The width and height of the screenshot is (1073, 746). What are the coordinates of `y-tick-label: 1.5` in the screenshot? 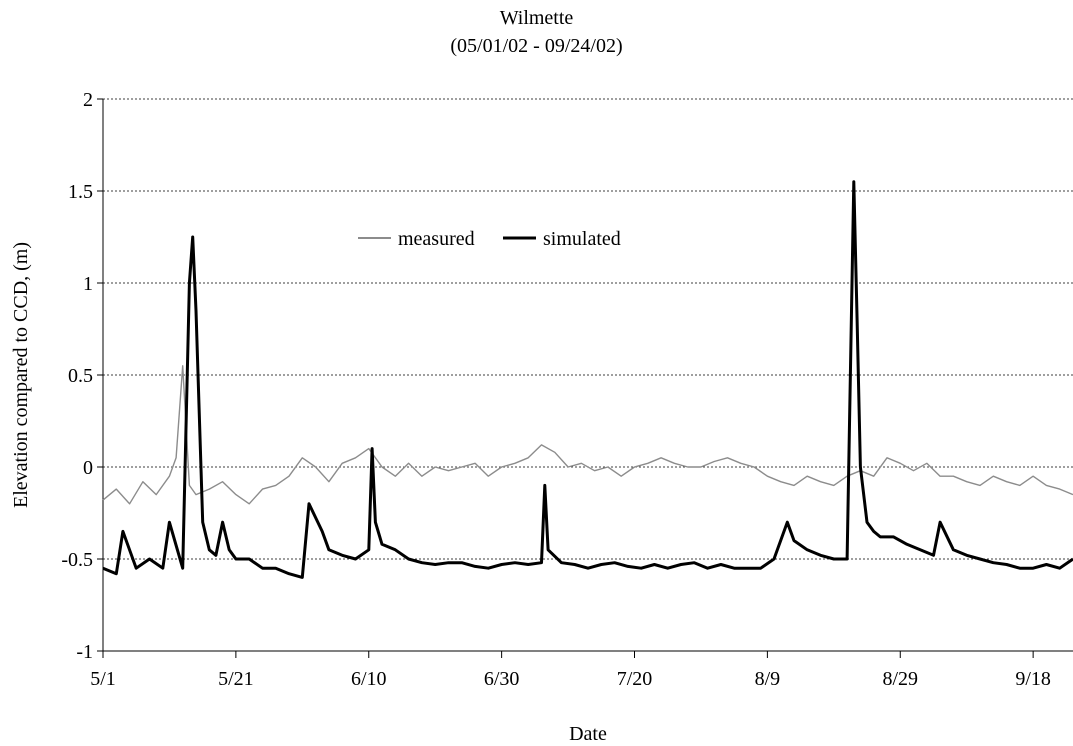 It's located at (80, 192).